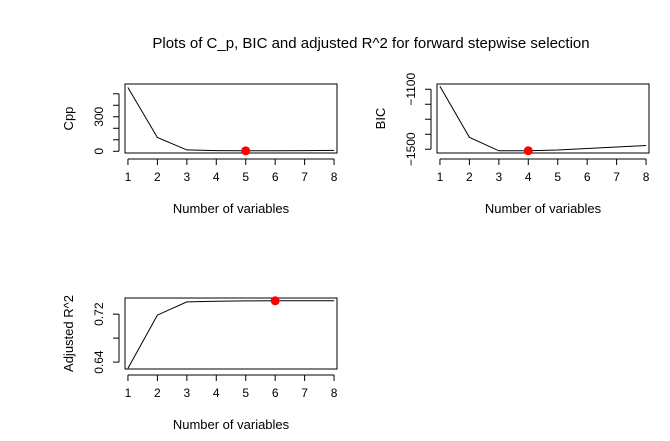 This screenshot has width=670, height=441. Describe the element at coordinates (68, 119) in the screenshot. I see `y-axis-title: Cpp` at that location.